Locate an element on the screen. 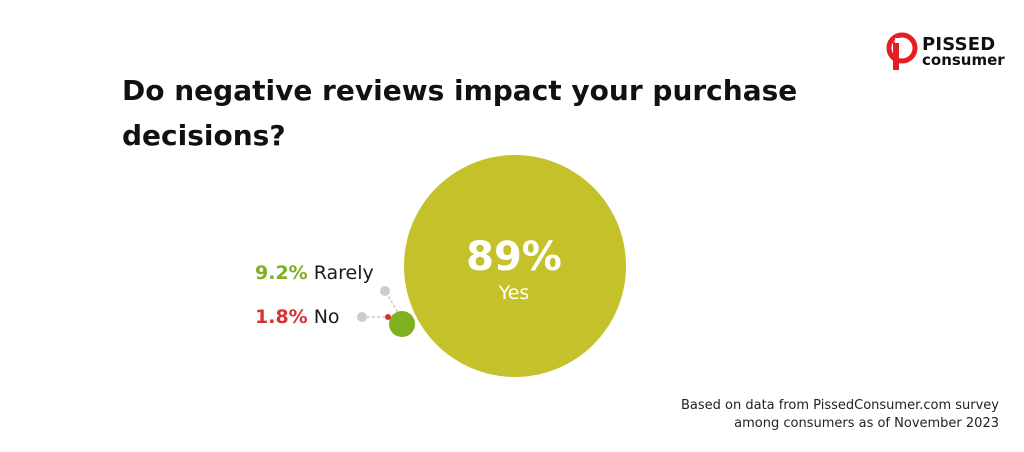  connector-dot-rarely is located at coordinates (385, 291).